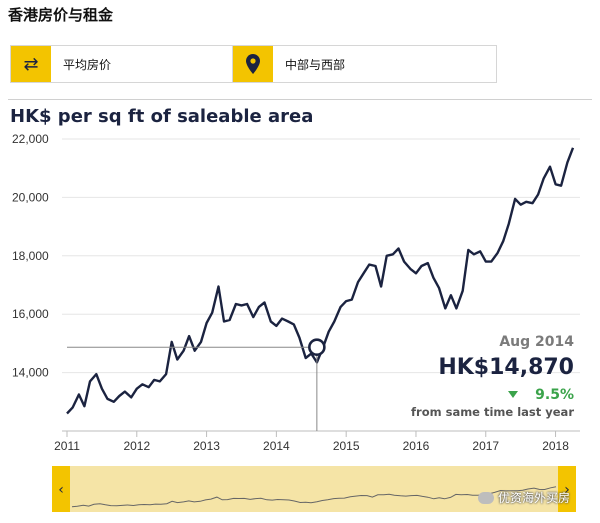 This screenshot has width=600, height=523. I want to click on highlight-value: HK$14,870, so click(506, 367).